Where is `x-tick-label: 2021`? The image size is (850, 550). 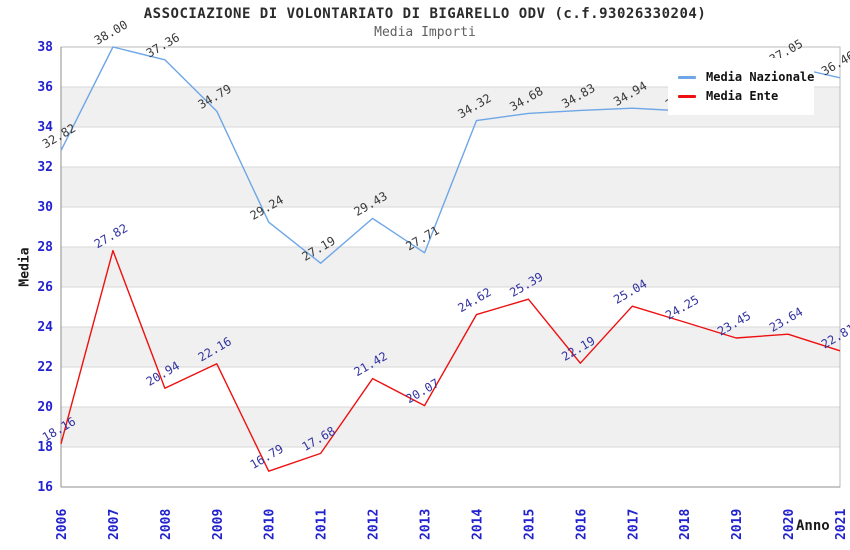
x-tick-label: 2021 is located at coordinates (841, 524).